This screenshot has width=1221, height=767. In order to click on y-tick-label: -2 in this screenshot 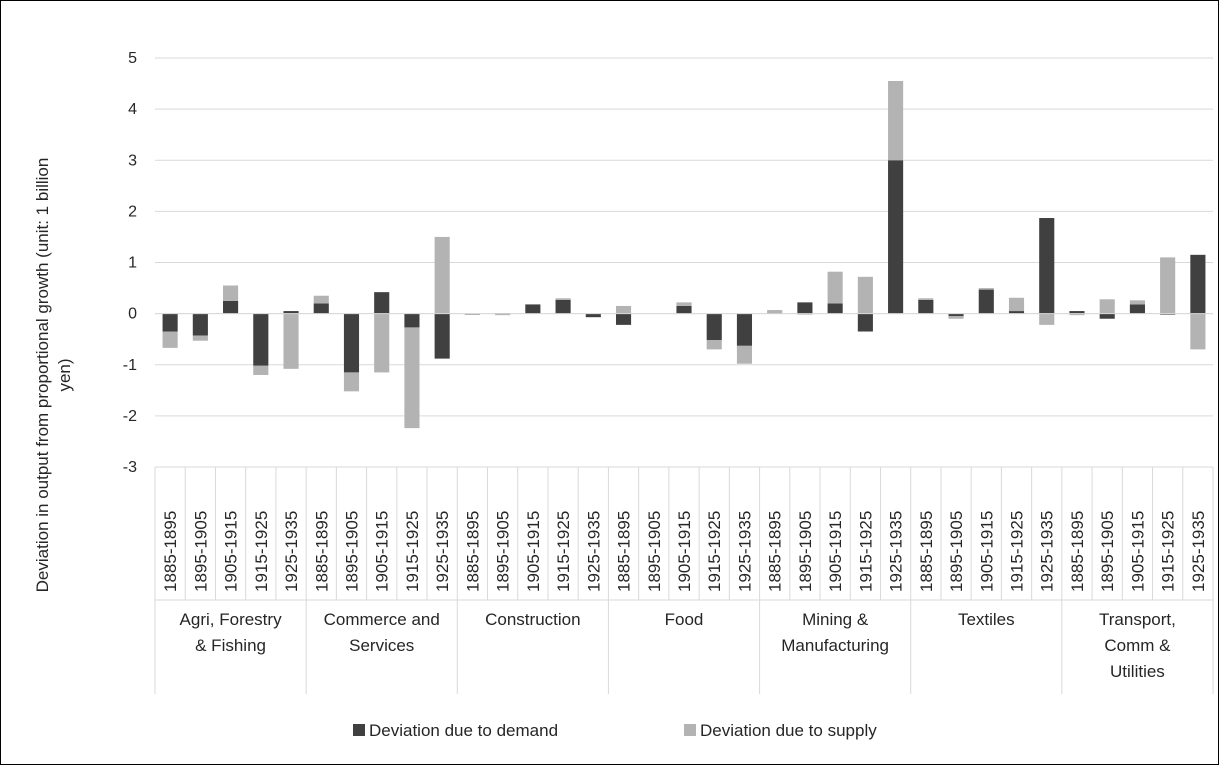, I will do `click(130, 416)`.